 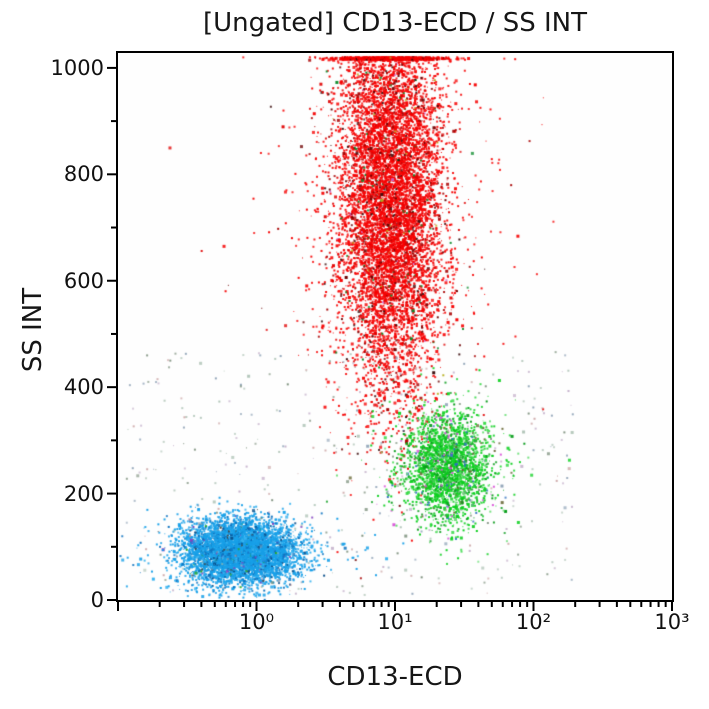 What do you see at coordinates (83, 280) in the screenshot?
I see `y-tick-label: 600` at bounding box center [83, 280].